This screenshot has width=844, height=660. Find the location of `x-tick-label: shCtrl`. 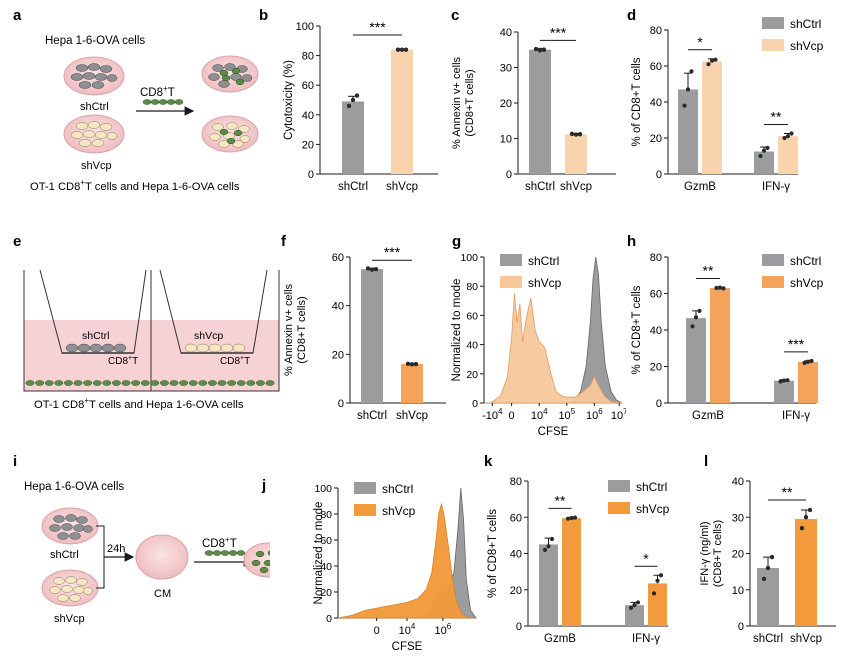

x-tick-label: shCtrl is located at coordinates (768, 639).